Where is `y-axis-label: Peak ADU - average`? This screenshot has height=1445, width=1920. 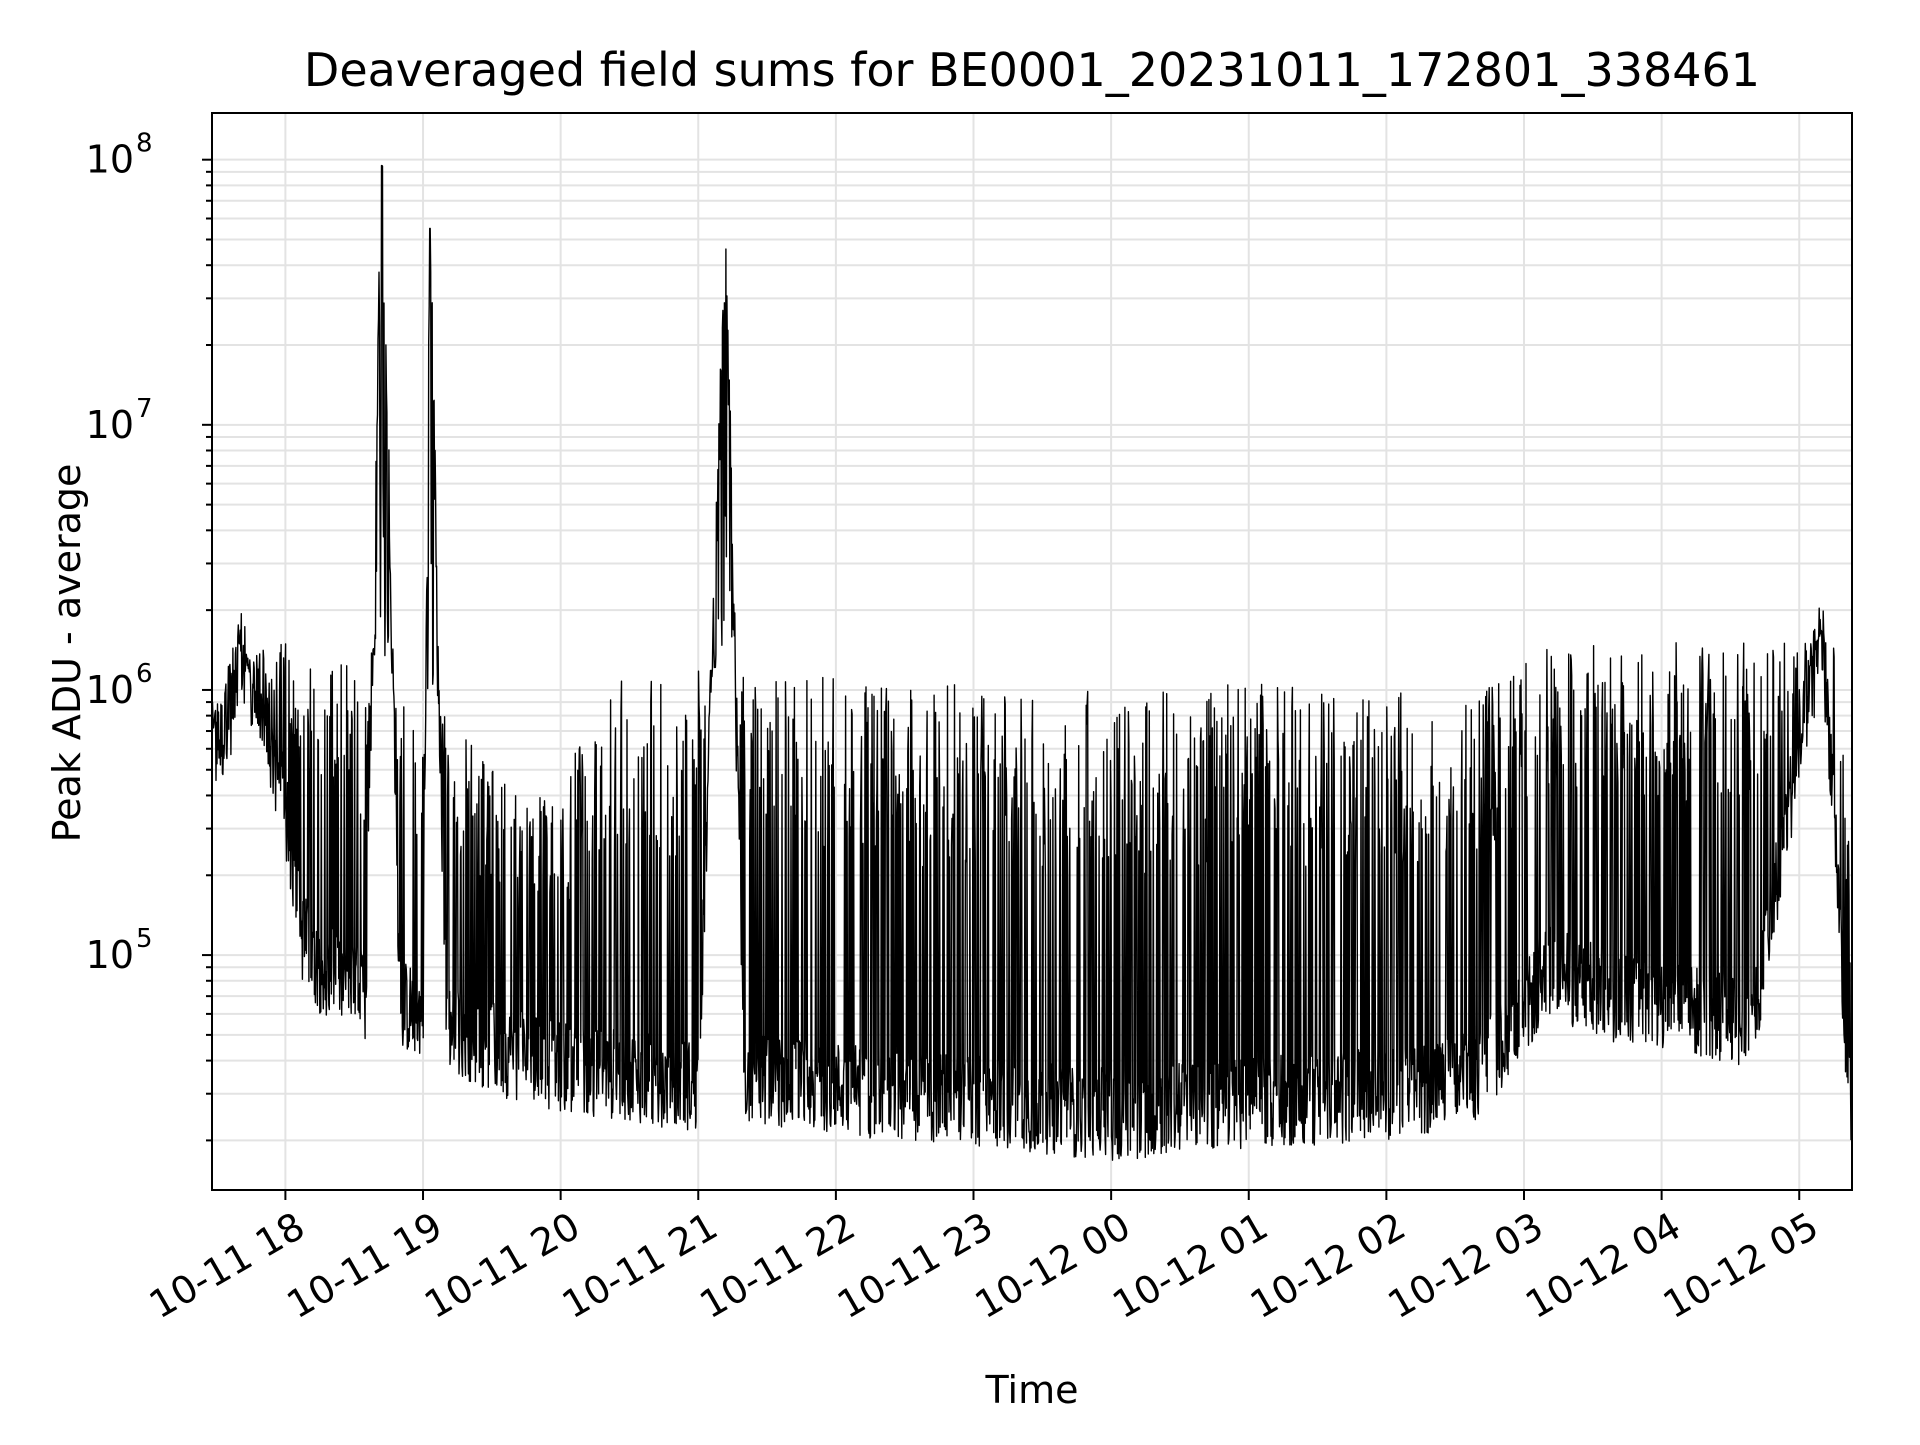
y-axis-label: Peak ADU - average is located at coordinates (67, 653).